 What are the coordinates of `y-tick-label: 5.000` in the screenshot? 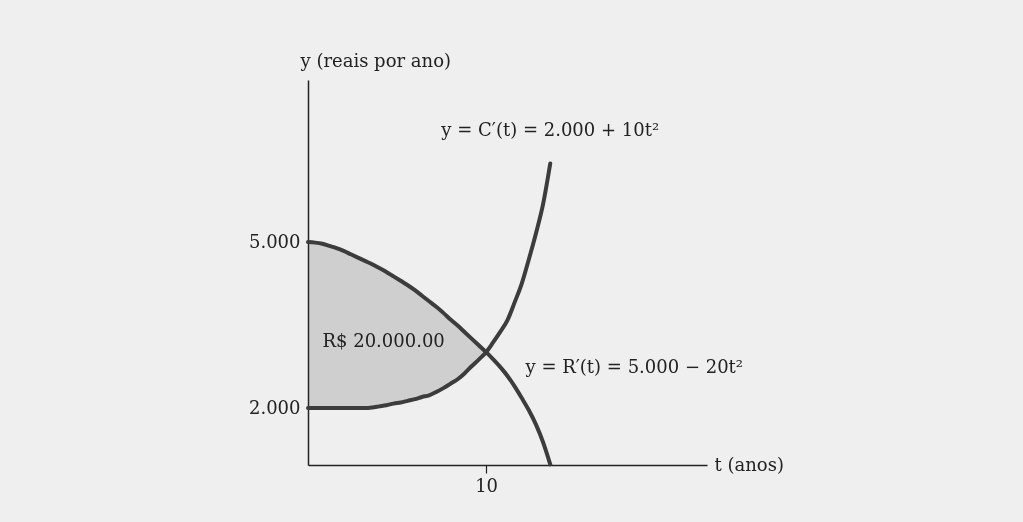 It's located at (274, 241).